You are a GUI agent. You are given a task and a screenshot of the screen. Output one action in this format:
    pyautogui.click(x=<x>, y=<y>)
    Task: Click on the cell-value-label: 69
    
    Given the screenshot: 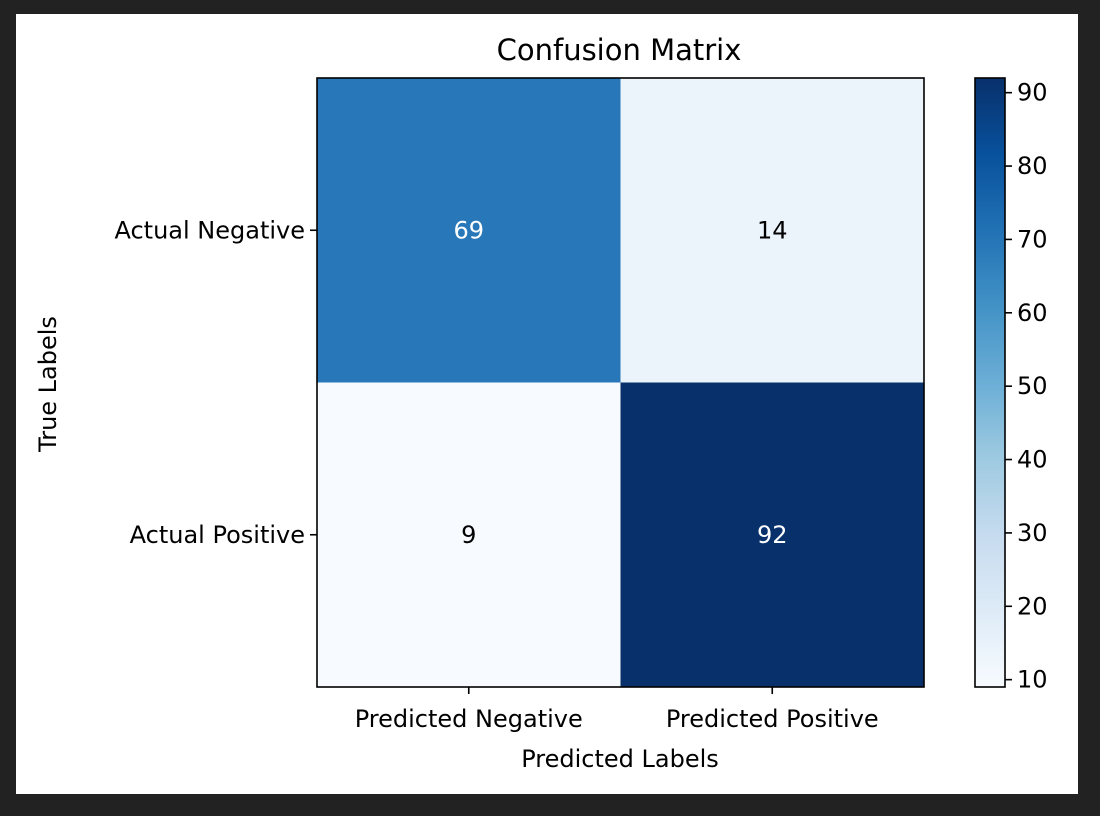 What is the action you would take?
    pyautogui.click(x=468, y=230)
    